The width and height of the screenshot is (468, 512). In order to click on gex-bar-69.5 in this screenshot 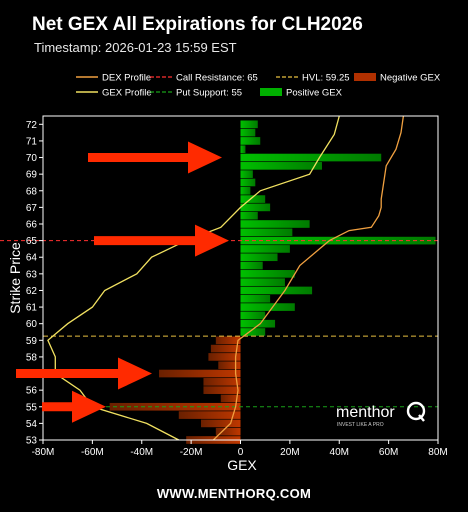, I will do `click(281, 166)`.